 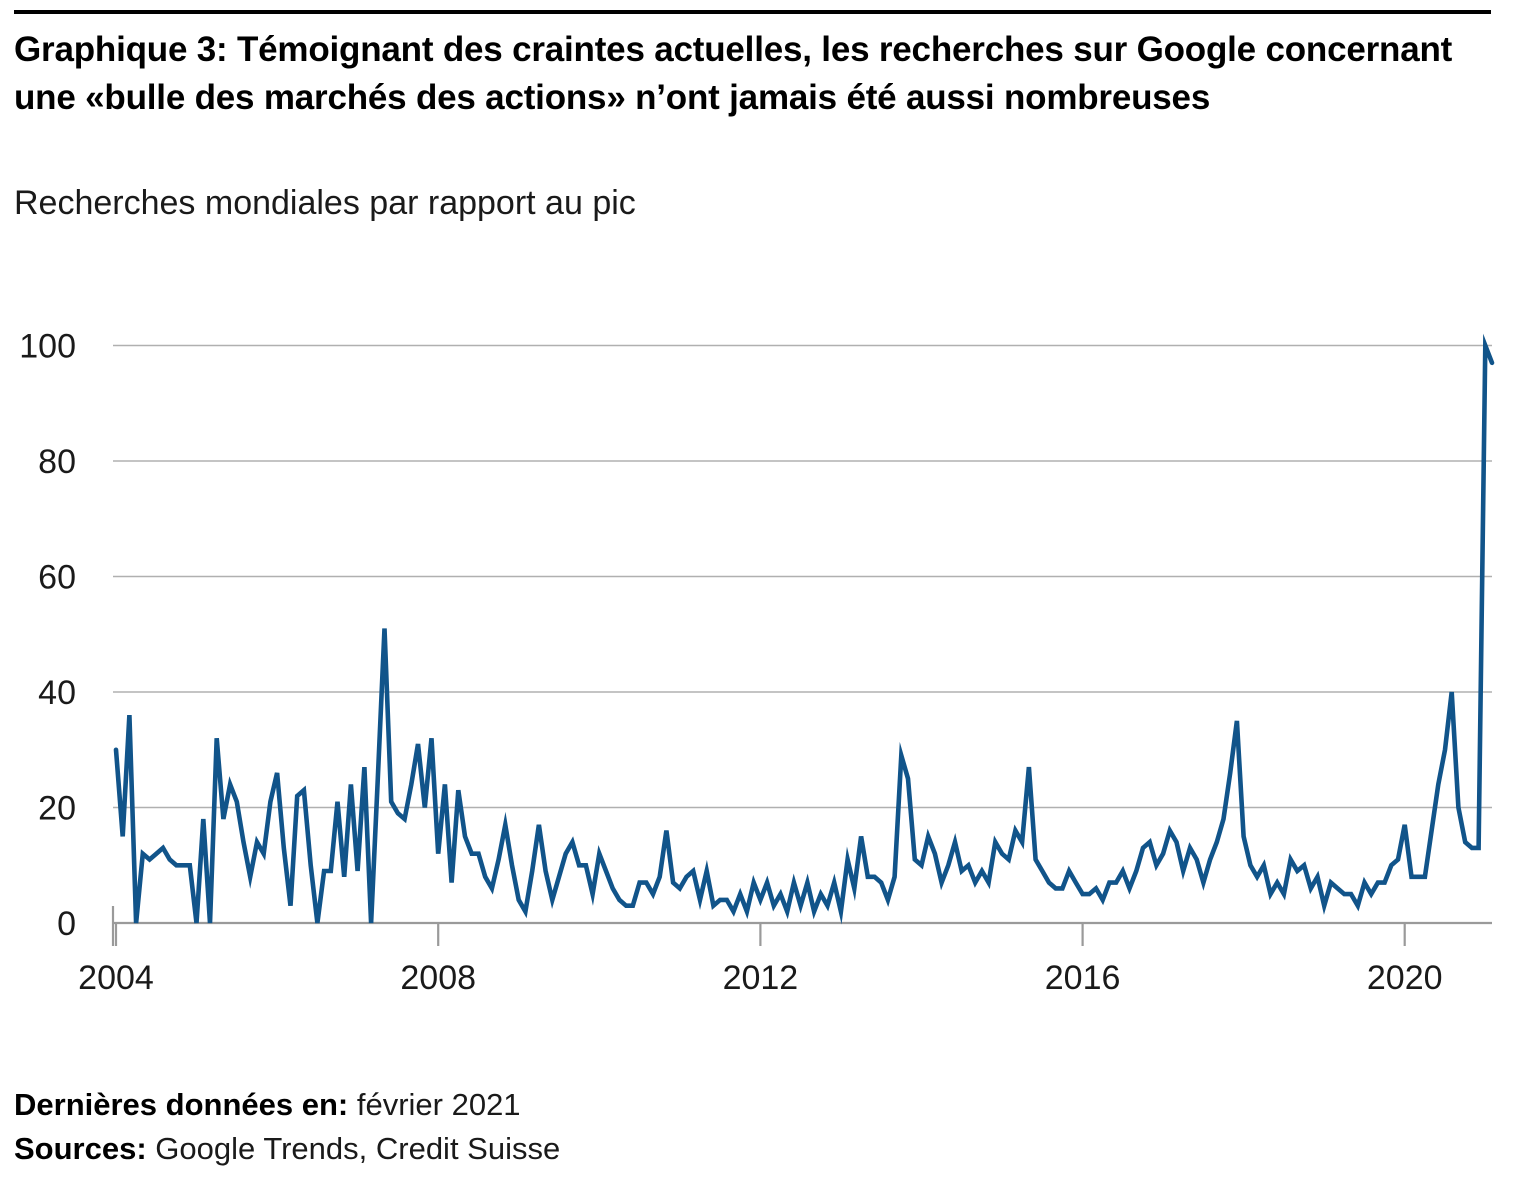 What do you see at coordinates (325, 203) in the screenshot?
I see `chart-subtitle: Recherches mondiales par rapport au pic` at bounding box center [325, 203].